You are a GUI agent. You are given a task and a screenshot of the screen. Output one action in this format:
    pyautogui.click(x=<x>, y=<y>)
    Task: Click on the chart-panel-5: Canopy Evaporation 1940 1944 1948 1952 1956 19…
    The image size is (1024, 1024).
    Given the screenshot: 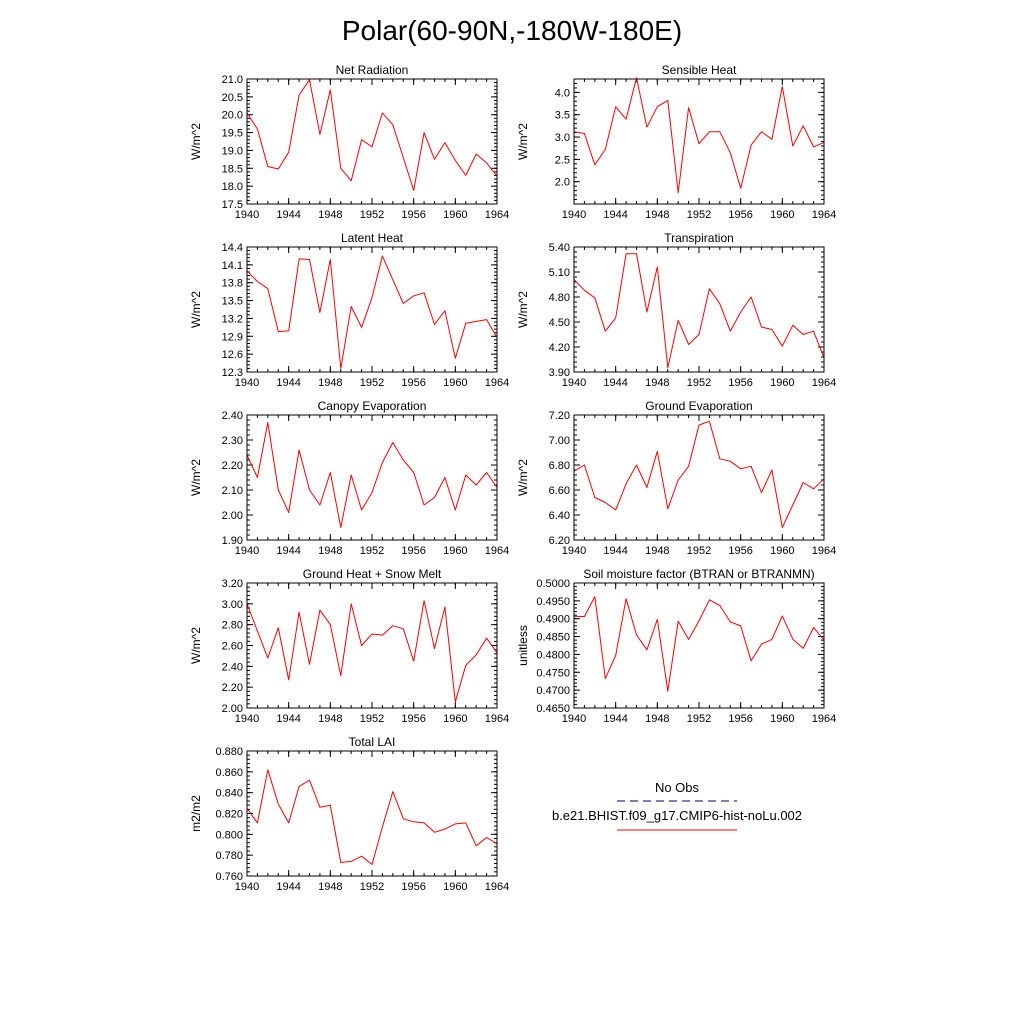 What is the action you would take?
    pyautogui.click(x=349, y=478)
    